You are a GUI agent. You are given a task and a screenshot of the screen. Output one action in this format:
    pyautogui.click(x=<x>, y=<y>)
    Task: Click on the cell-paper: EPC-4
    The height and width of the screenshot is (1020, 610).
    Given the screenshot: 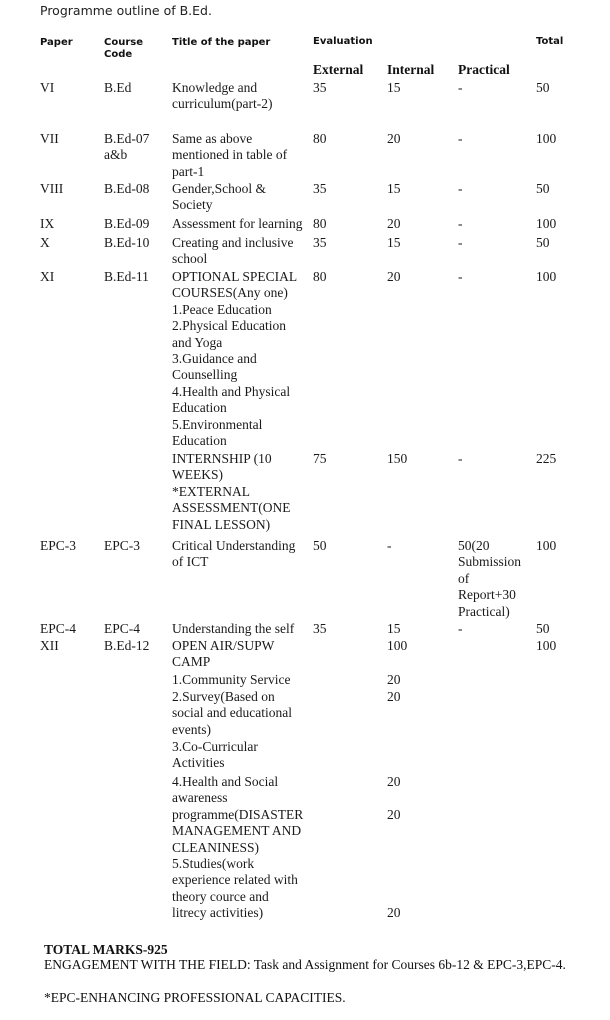 What is the action you would take?
    pyautogui.click(x=58, y=628)
    